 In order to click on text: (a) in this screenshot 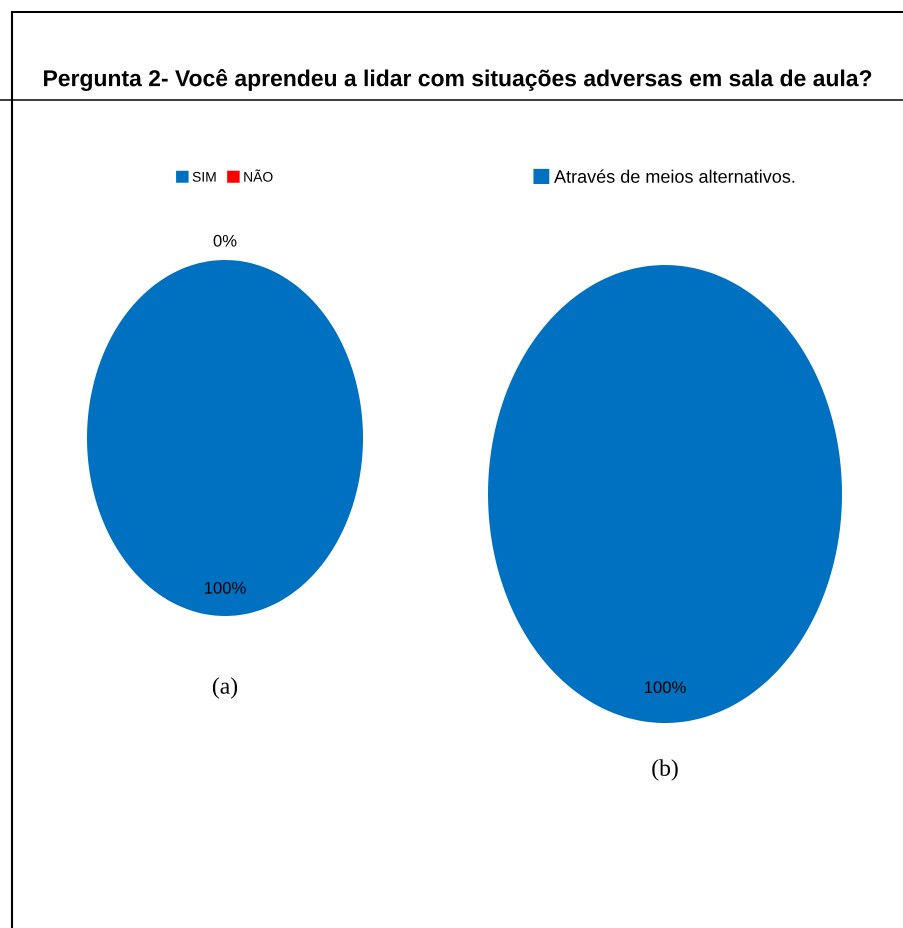, I will do `click(225, 688)`.